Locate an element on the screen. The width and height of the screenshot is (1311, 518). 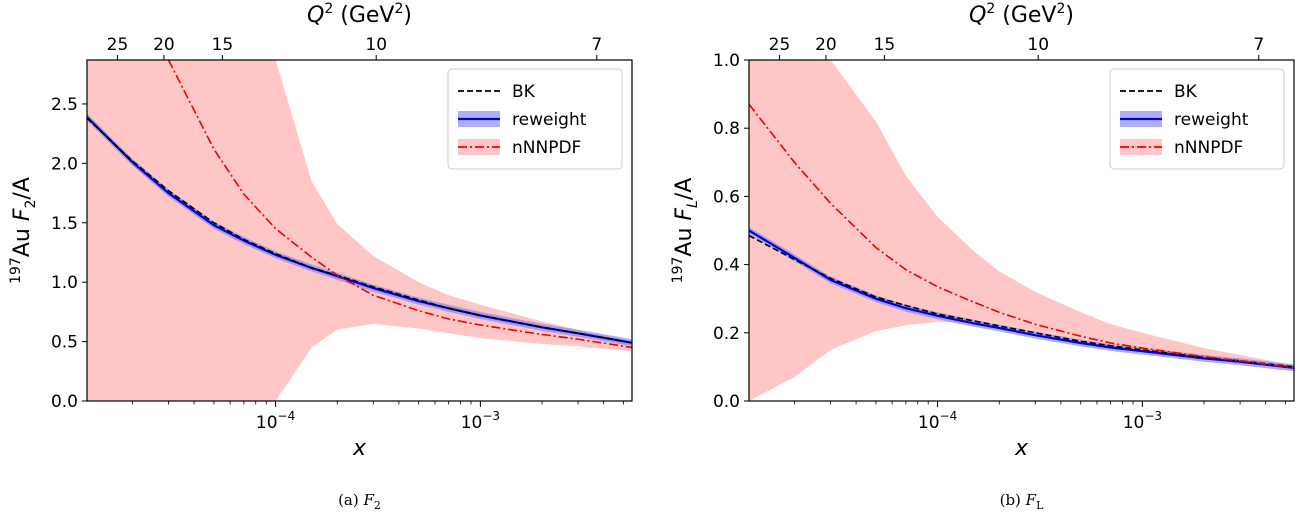
y-axis-label: 197Au FL/A is located at coordinates (685, 231).